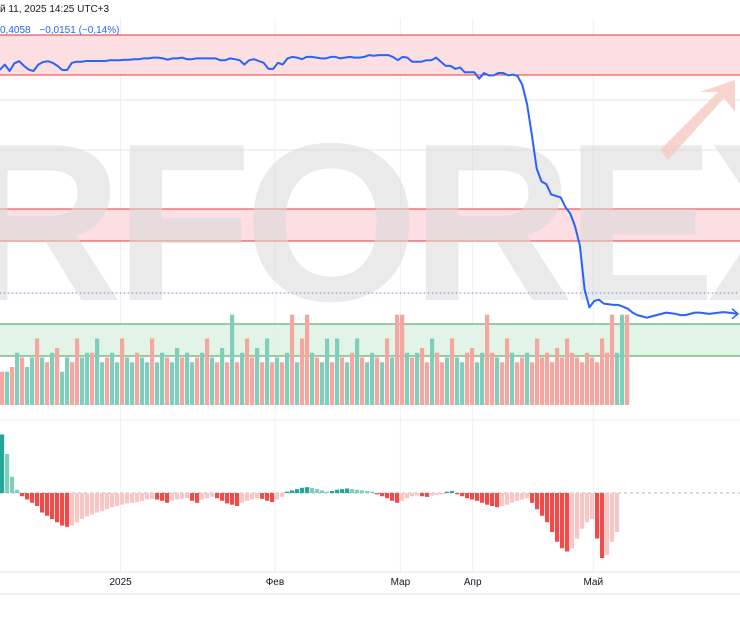  What do you see at coordinates (401, 582) in the screenshot?
I see `x-tick-label: Мар` at bounding box center [401, 582].